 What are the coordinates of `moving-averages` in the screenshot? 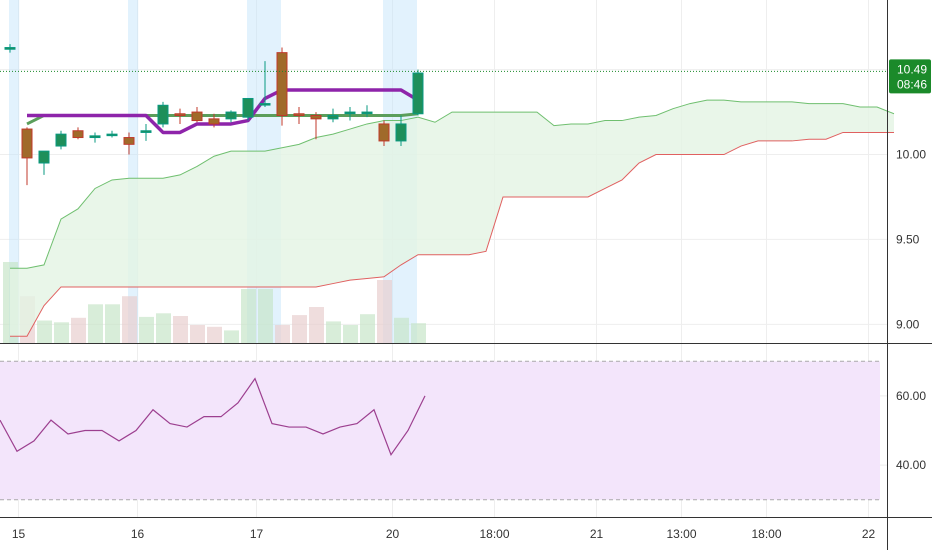 It's located at (222, 111).